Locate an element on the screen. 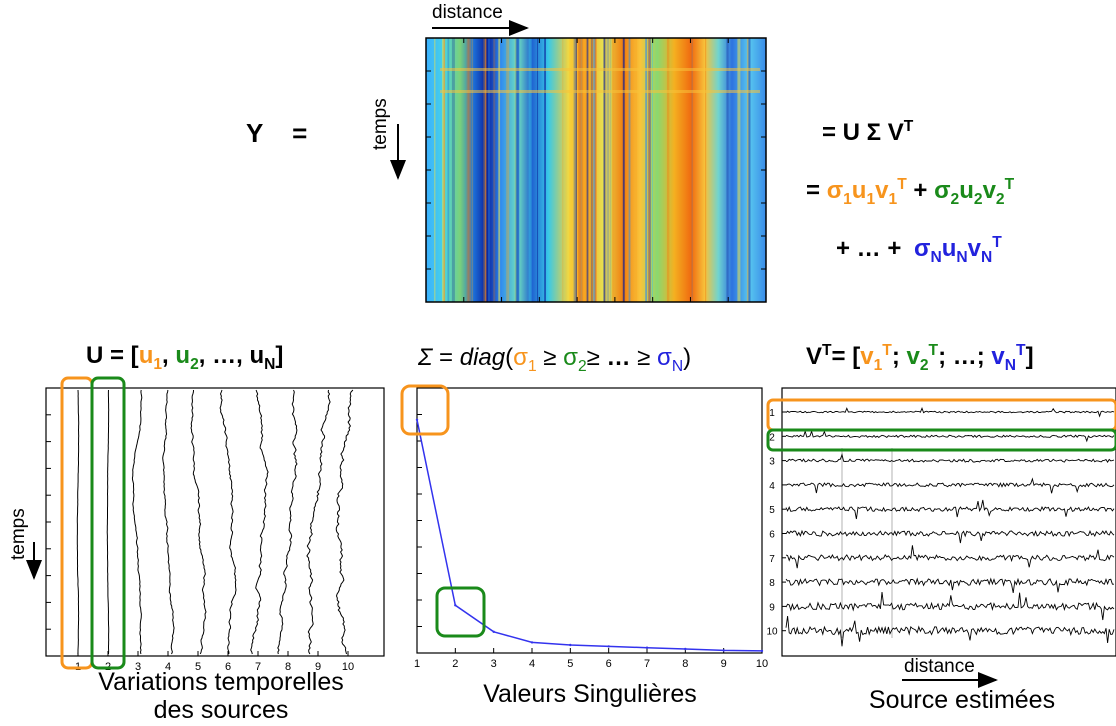 This screenshot has width=1116, height=726. v-traces: 1 2 3 4 5 6 7 8 9 10 is located at coordinates (940, 527).